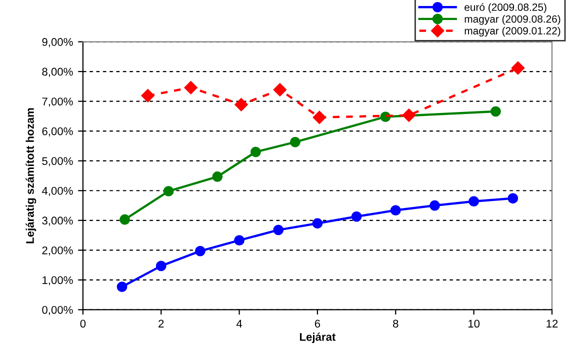 This screenshot has width=572, height=348. Describe the element at coordinates (57, 72) in the screenshot. I see `y-tick-label: 8,00%` at that location.